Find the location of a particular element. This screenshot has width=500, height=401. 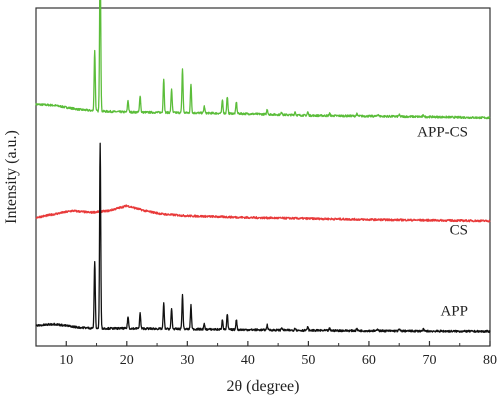

x-tick-label: 50 is located at coordinates (308, 360).